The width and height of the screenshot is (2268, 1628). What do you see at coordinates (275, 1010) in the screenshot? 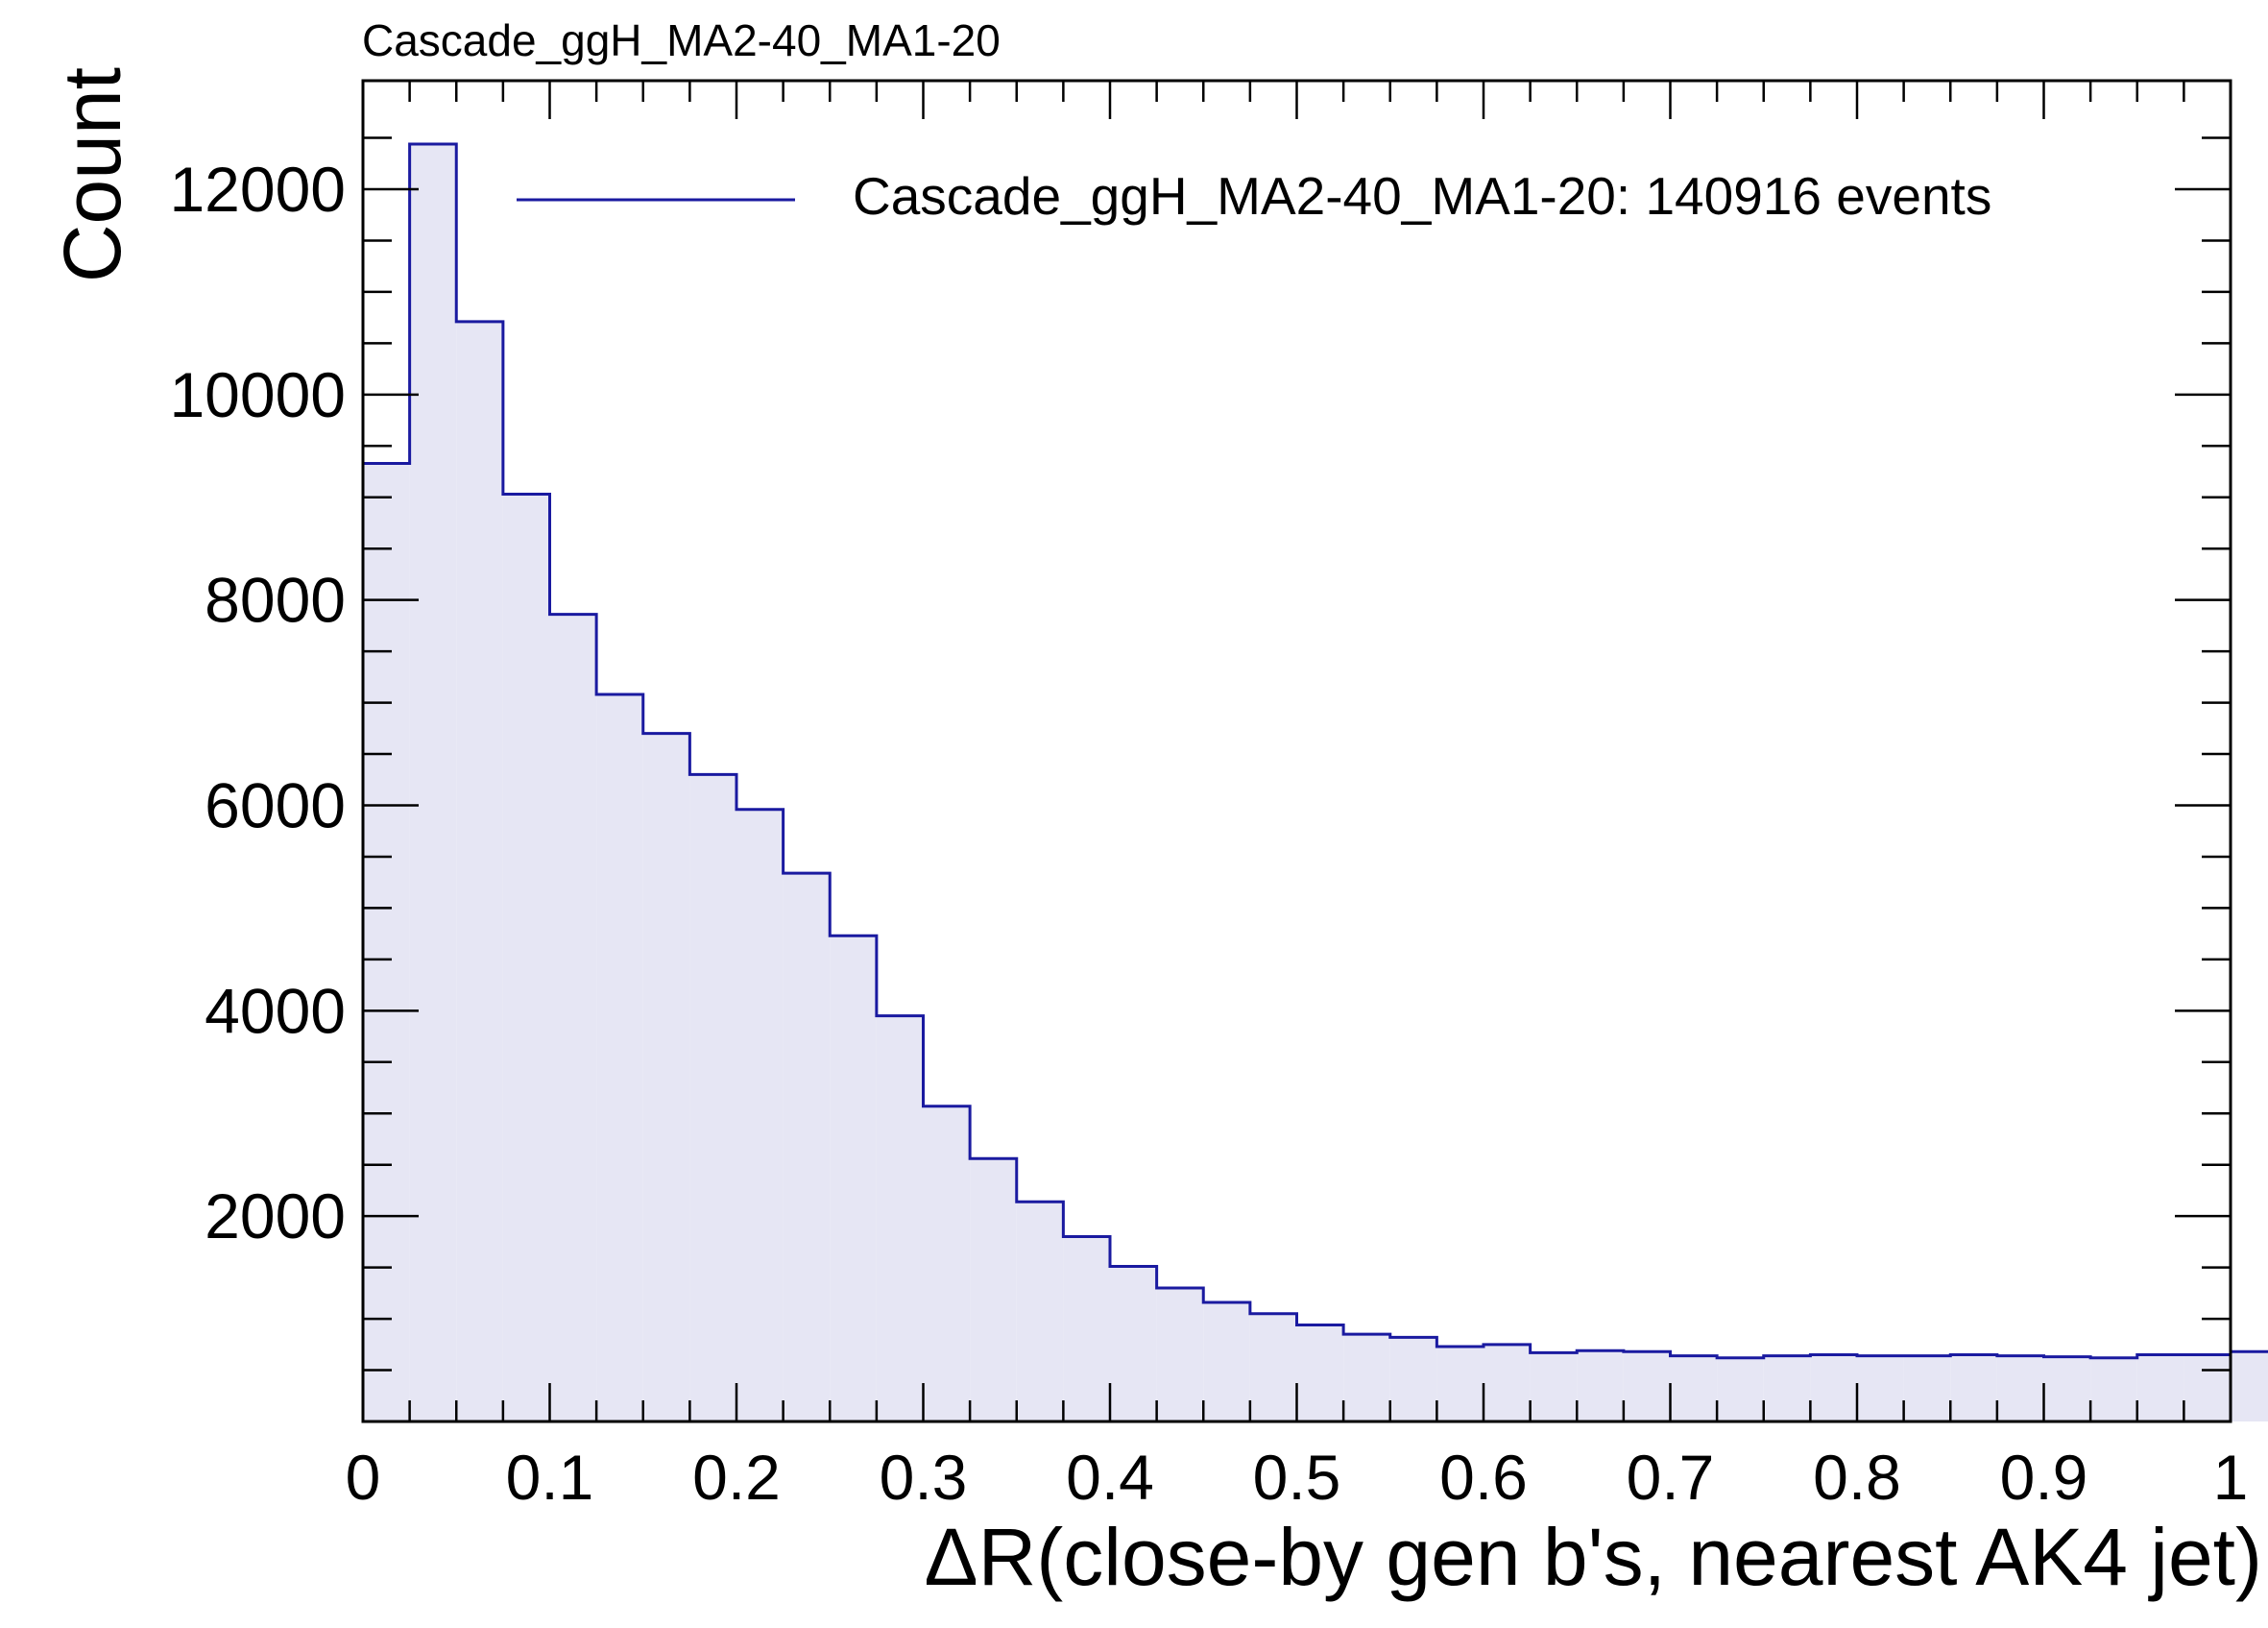
I see `y-tick-label: 4000` at bounding box center [275, 1010].